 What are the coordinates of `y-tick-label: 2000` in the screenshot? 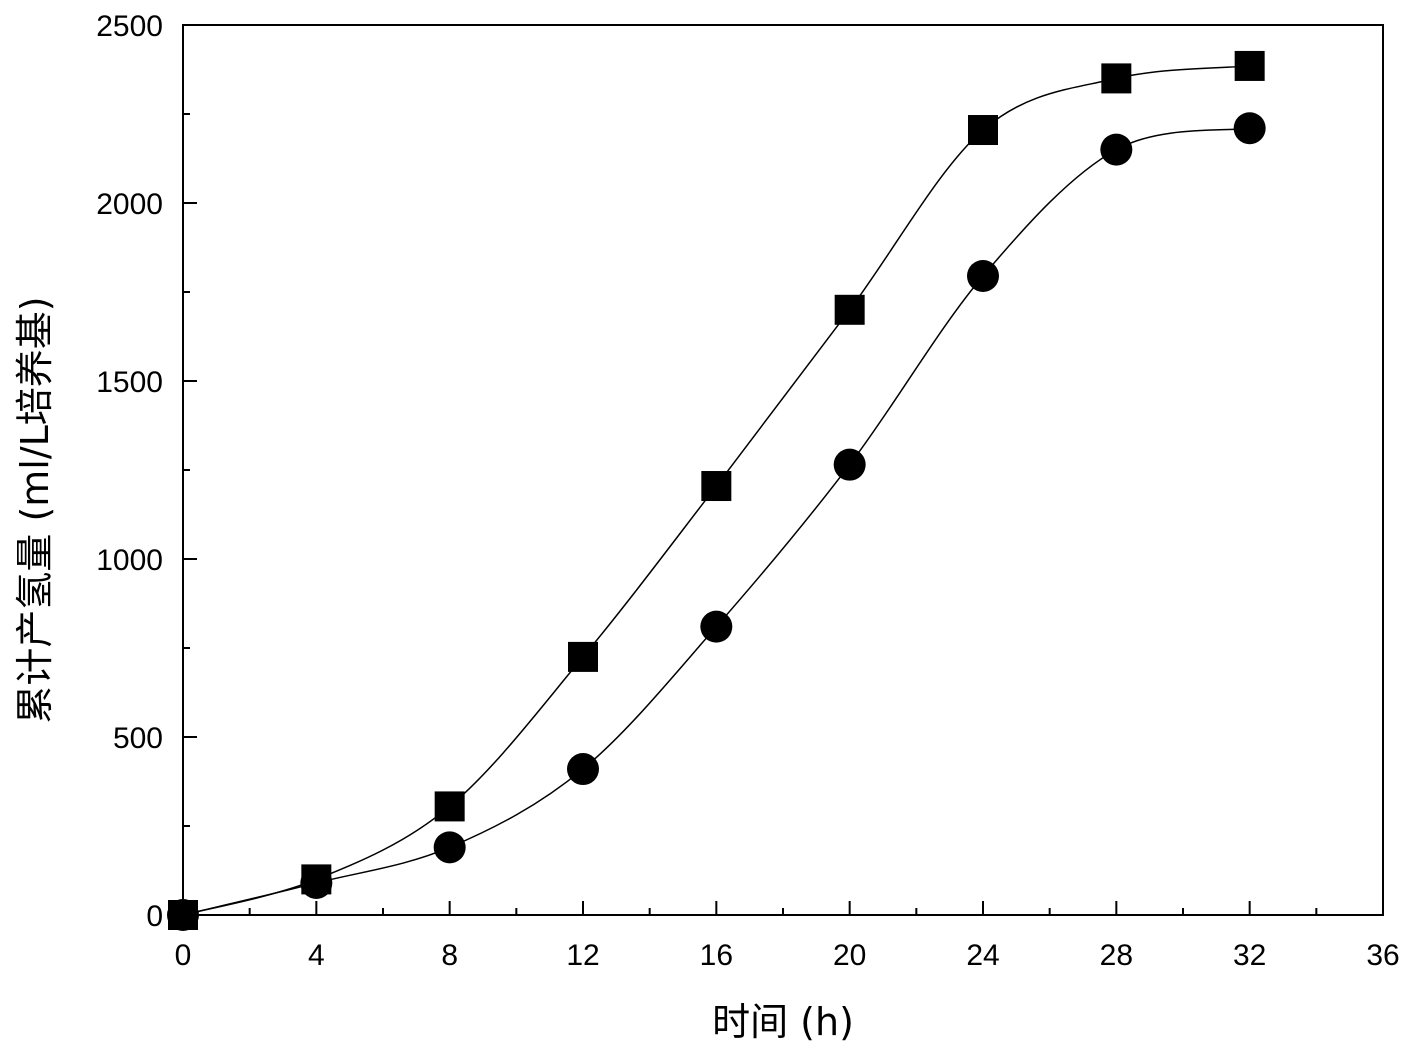 It's located at (129, 204).